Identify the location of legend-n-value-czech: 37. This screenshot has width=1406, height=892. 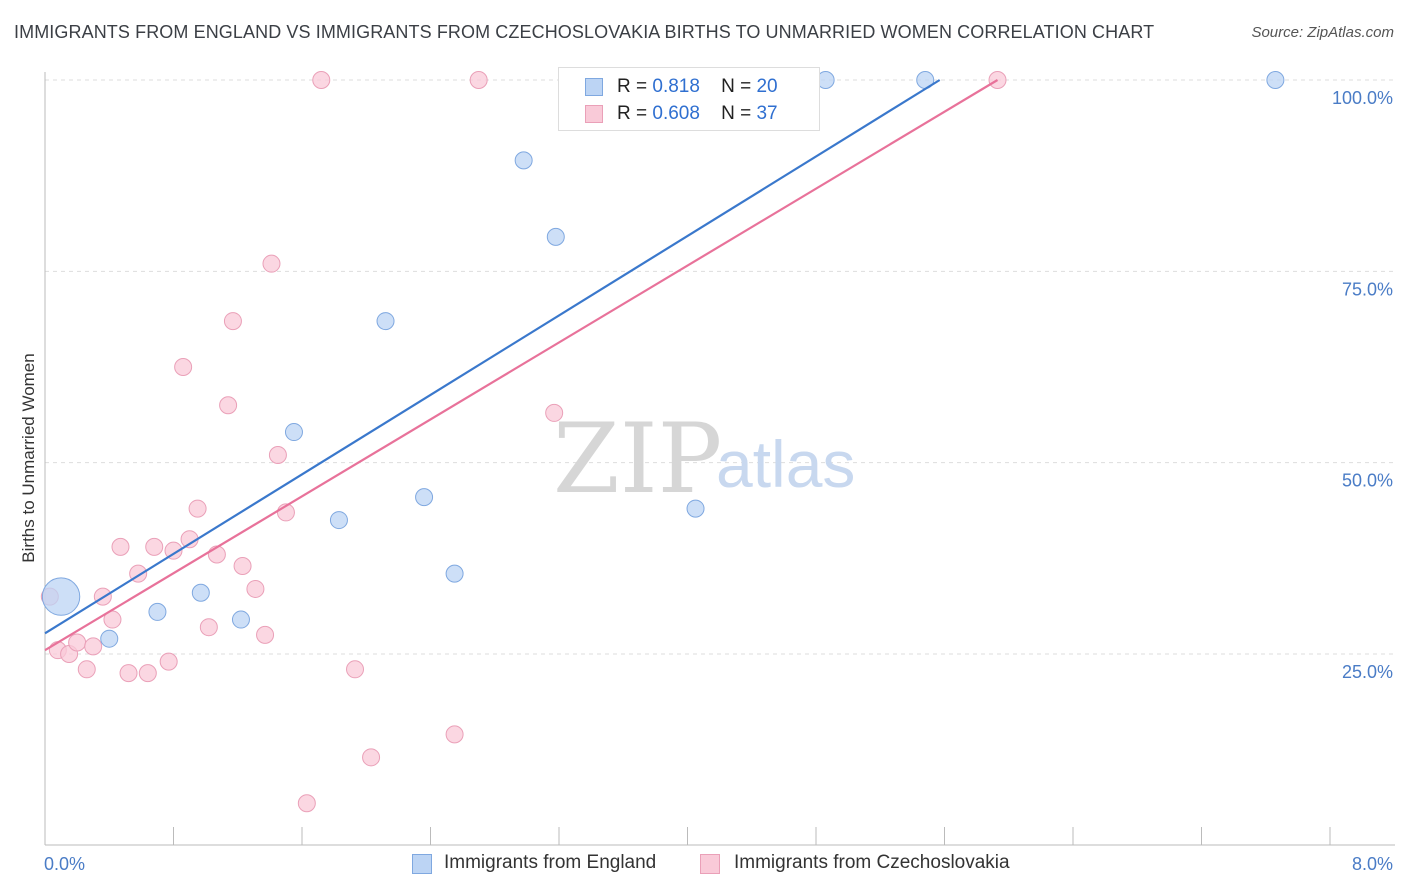
(767, 113).